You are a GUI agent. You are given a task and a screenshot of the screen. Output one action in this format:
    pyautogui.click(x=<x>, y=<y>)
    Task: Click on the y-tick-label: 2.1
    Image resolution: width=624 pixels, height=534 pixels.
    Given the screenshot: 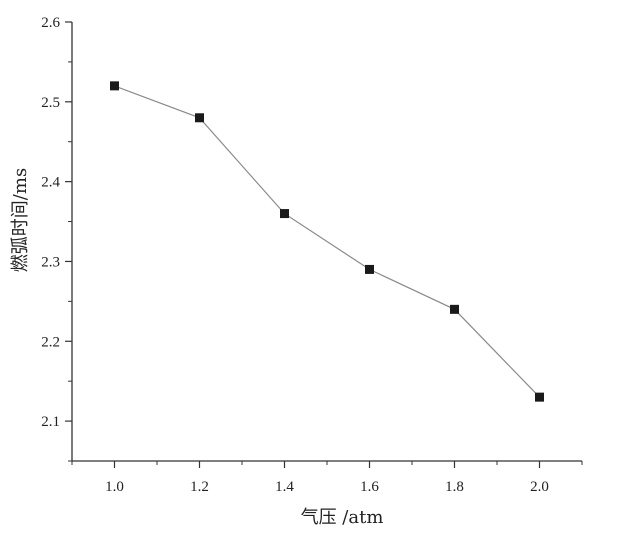 What is the action you would take?
    pyautogui.click(x=50, y=422)
    